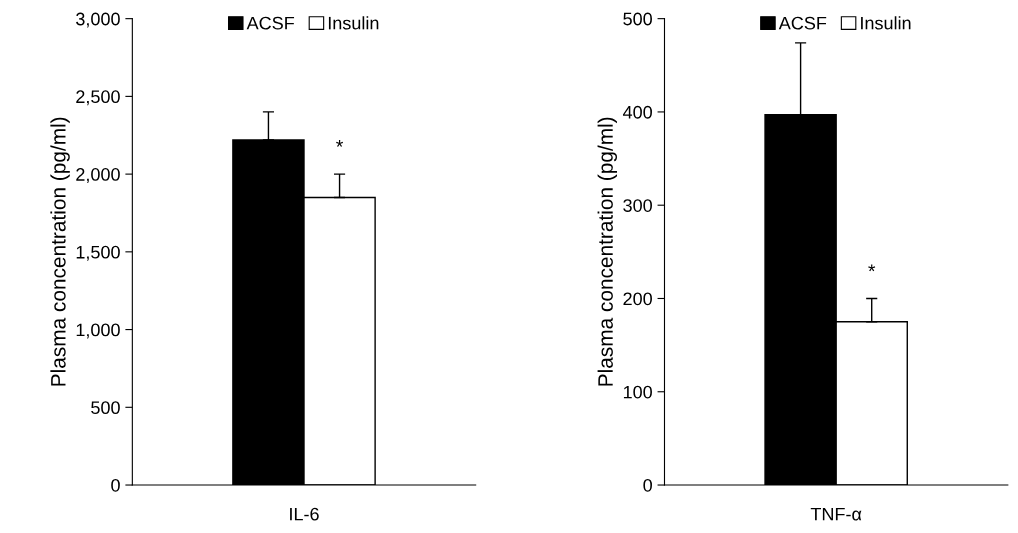 The height and width of the screenshot is (533, 1018). Describe the element at coordinates (98, 253) in the screenshot. I see `y-tick-label: 1,500` at that location.